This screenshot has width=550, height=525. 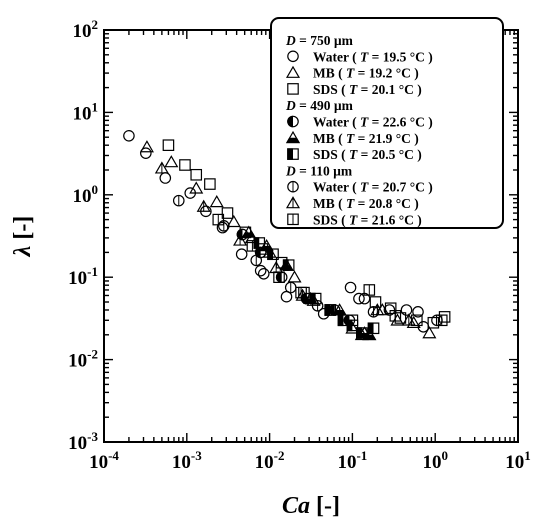 I want to click on legend-entry: MB ( T = 19.2 °C ), so click(x=366, y=73).